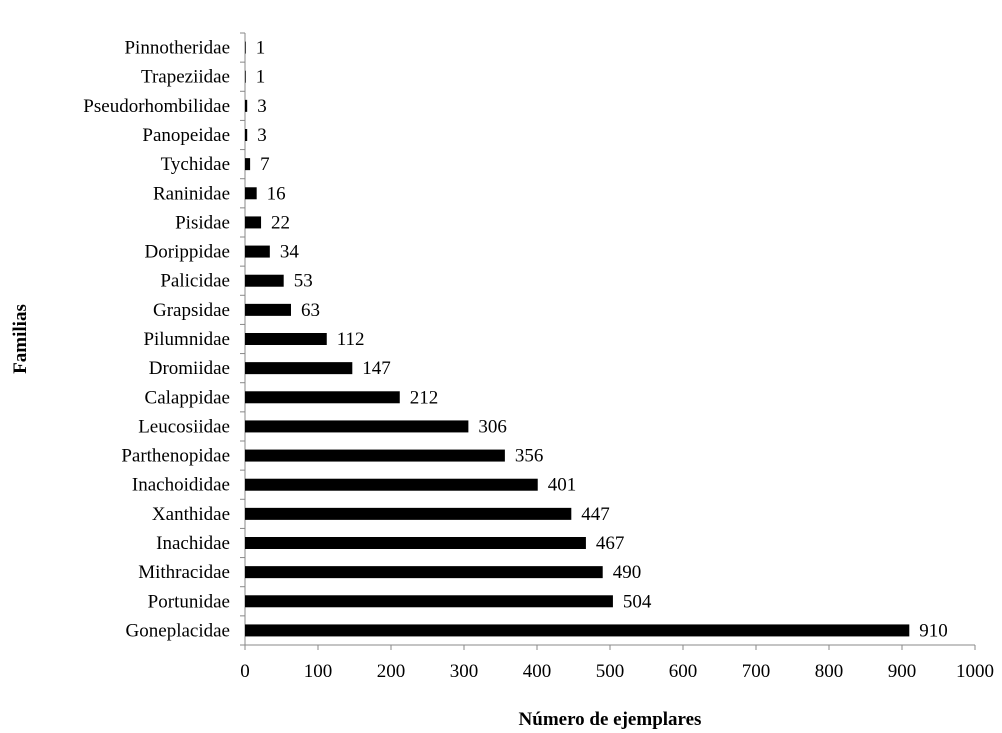 The image size is (1002, 733). Describe the element at coordinates (187, 252) in the screenshot. I see `category-label: Dorippidae` at that location.